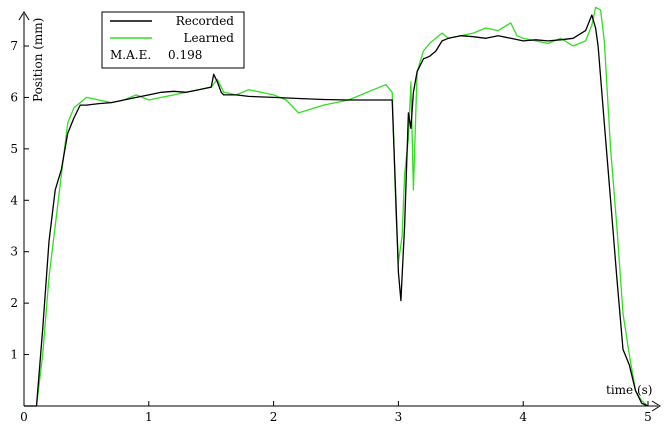 The width and height of the screenshot is (668, 428). Describe the element at coordinates (14, 303) in the screenshot. I see `y-tick-label: 2` at that location.